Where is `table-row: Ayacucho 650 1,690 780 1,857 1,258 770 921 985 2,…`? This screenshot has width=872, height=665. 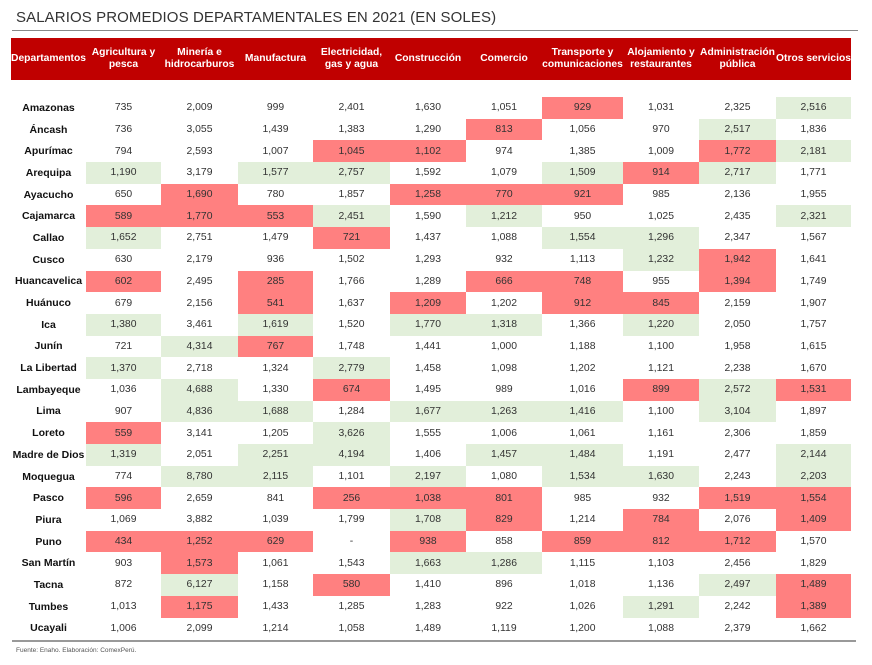 table-row: Ayacucho 650 1,690 780 1,857 1,258 770 921 985 2,… is located at coordinates (431, 194).